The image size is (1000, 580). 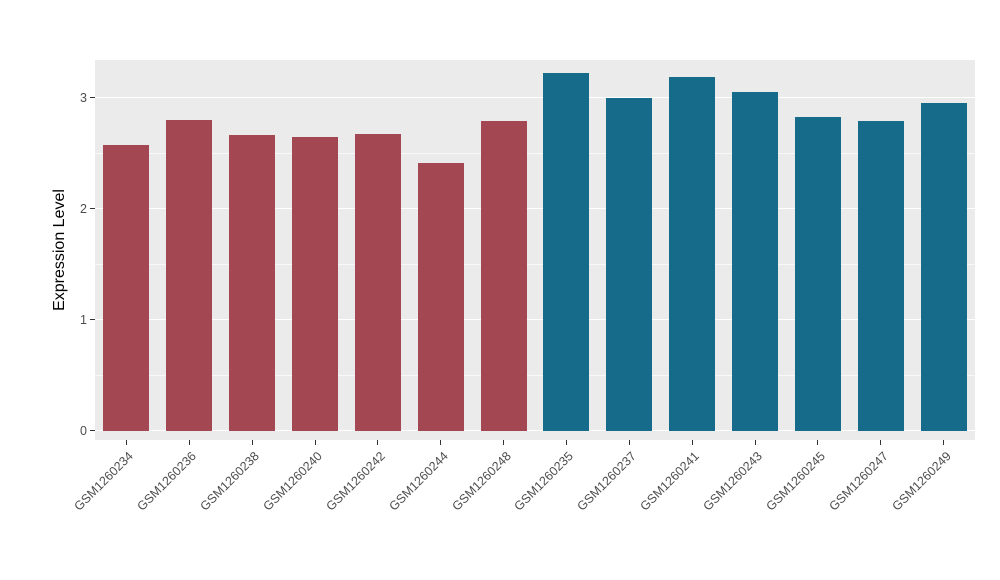 I want to click on y-axis-tick-label: 0, so click(x=83, y=430).